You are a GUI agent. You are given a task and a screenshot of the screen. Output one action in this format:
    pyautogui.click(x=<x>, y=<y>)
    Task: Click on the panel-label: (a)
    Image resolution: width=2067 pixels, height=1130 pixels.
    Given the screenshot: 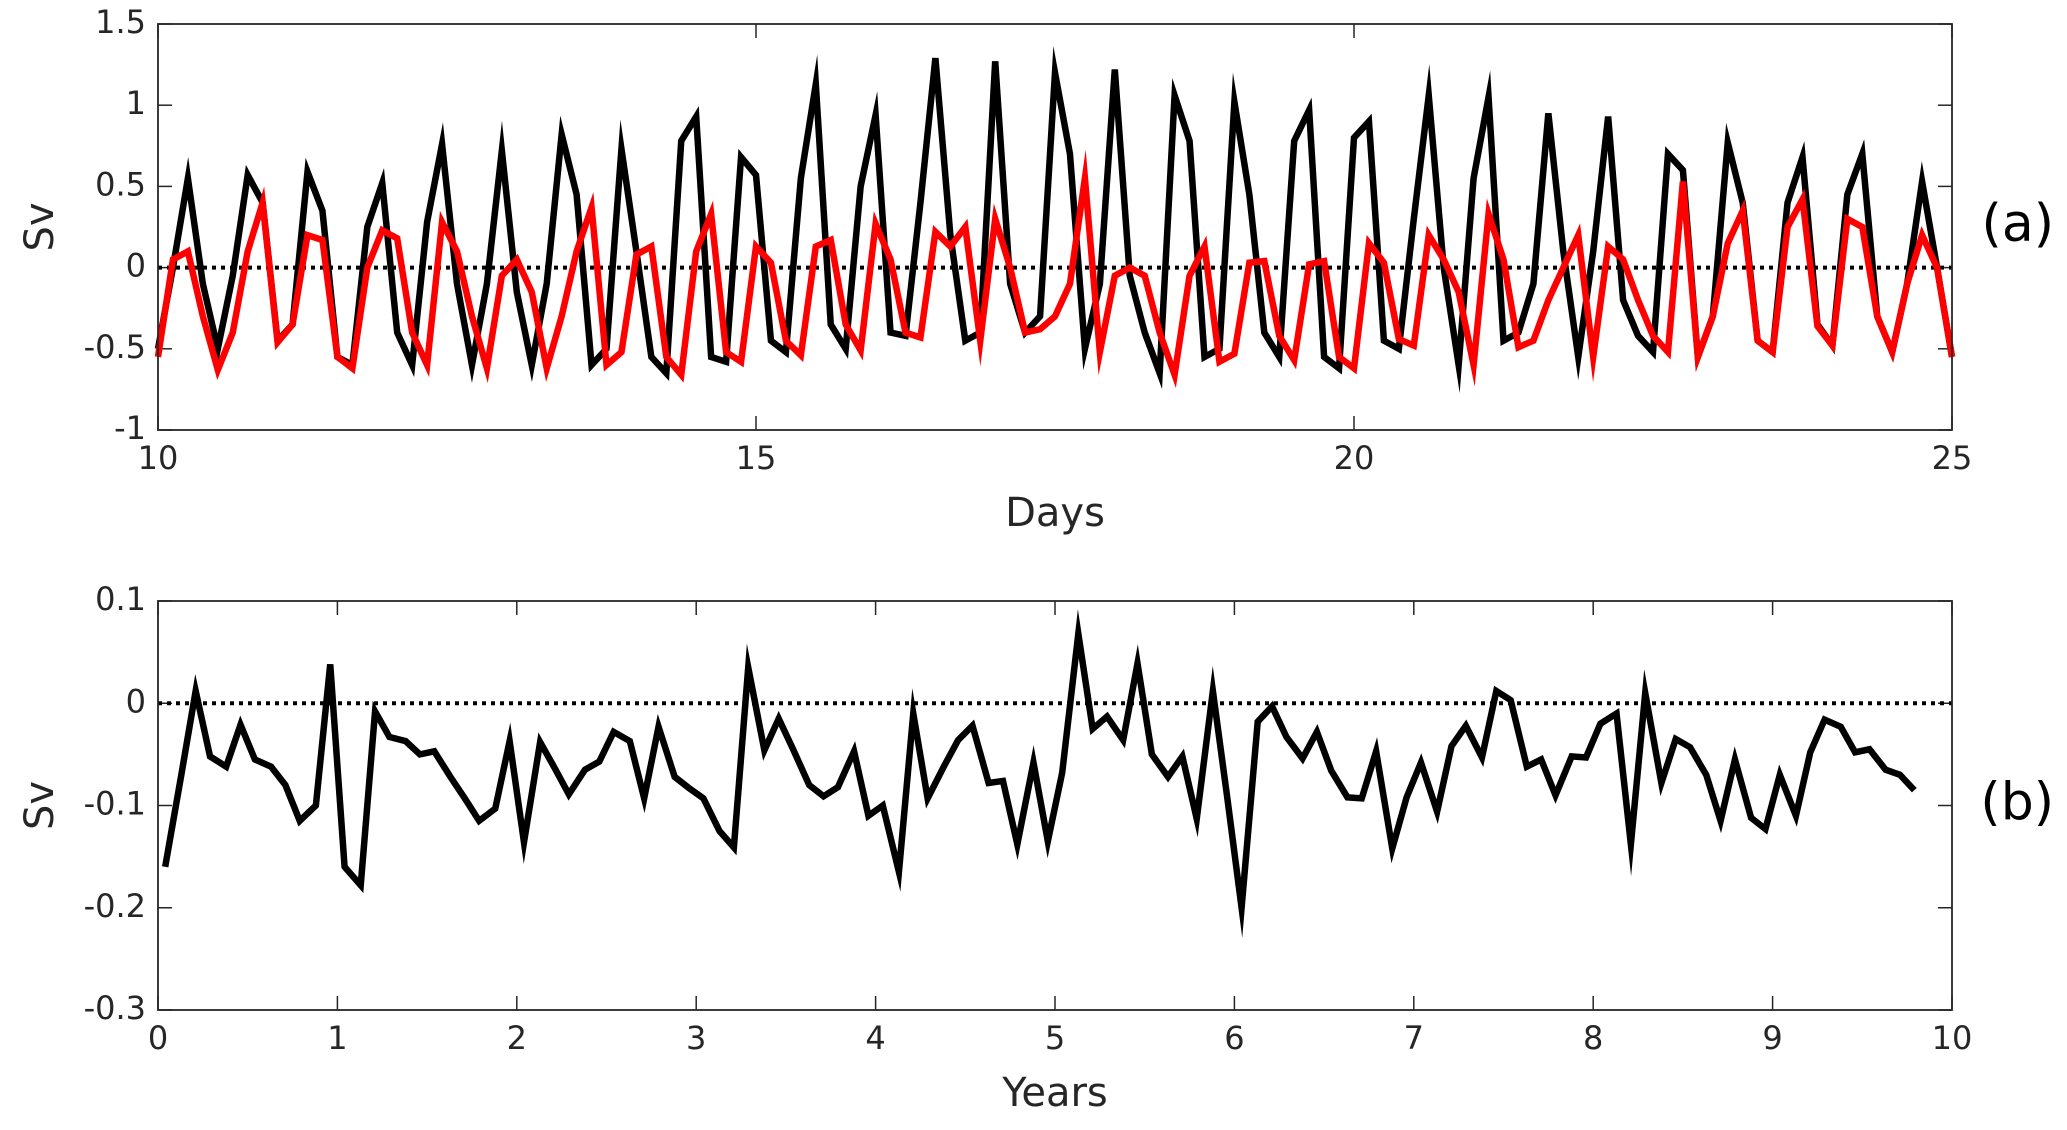 What is the action you would take?
    pyautogui.click(x=2018, y=224)
    